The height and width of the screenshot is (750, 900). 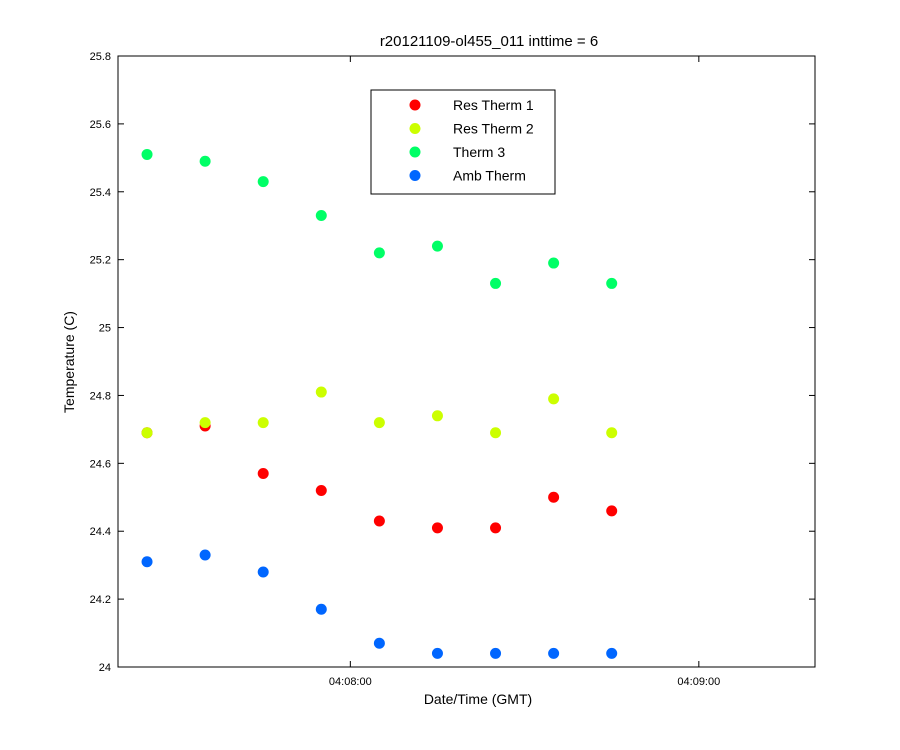 What do you see at coordinates (350, 682) in the screenshot?
I see `x-tick-label-0: 04:08:00` at bounding box center [350, 682].